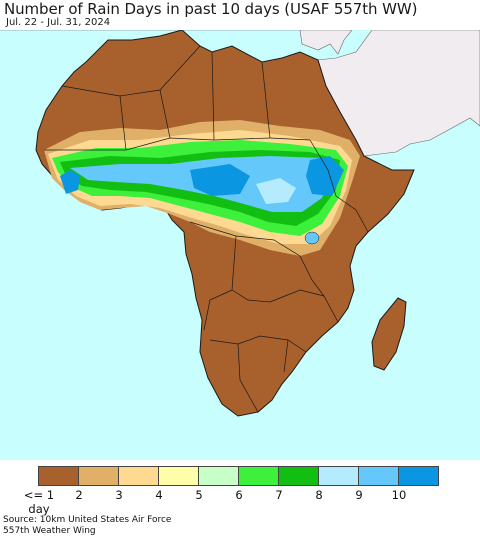 This screenshot has height=540, width=480. I want to click on lake-victoria, so click(312, 238).